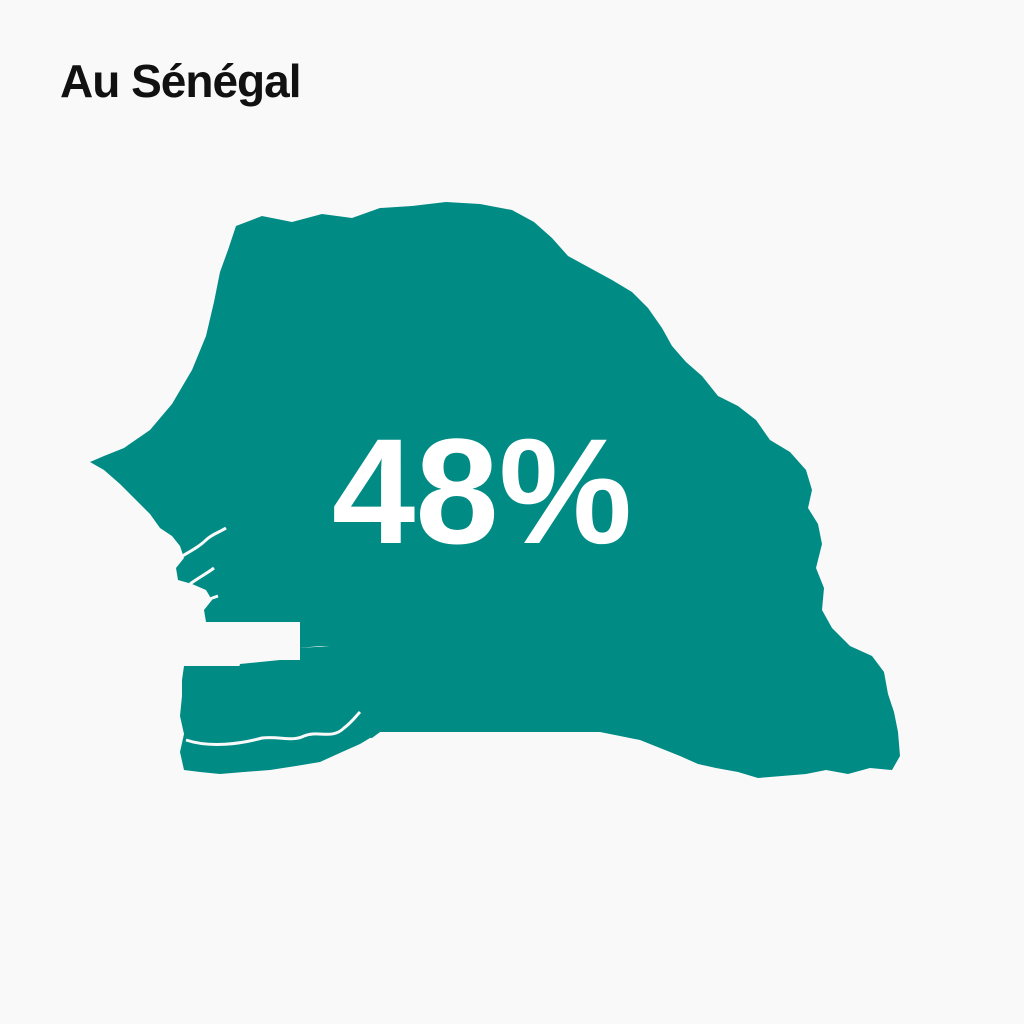 The width and height of the screenshot is (1024, 1024). I want to click on saloum-inlet, so click(201, 566).